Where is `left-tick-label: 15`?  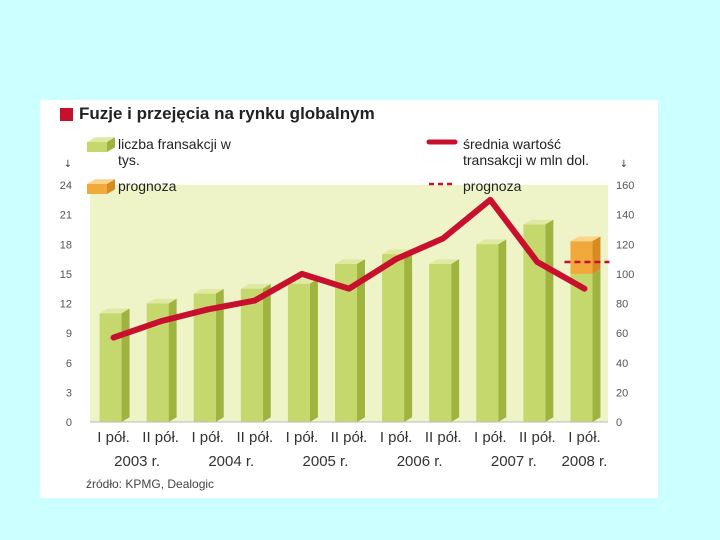 left-tick-label: 15 is located at coordinates (66, 275).